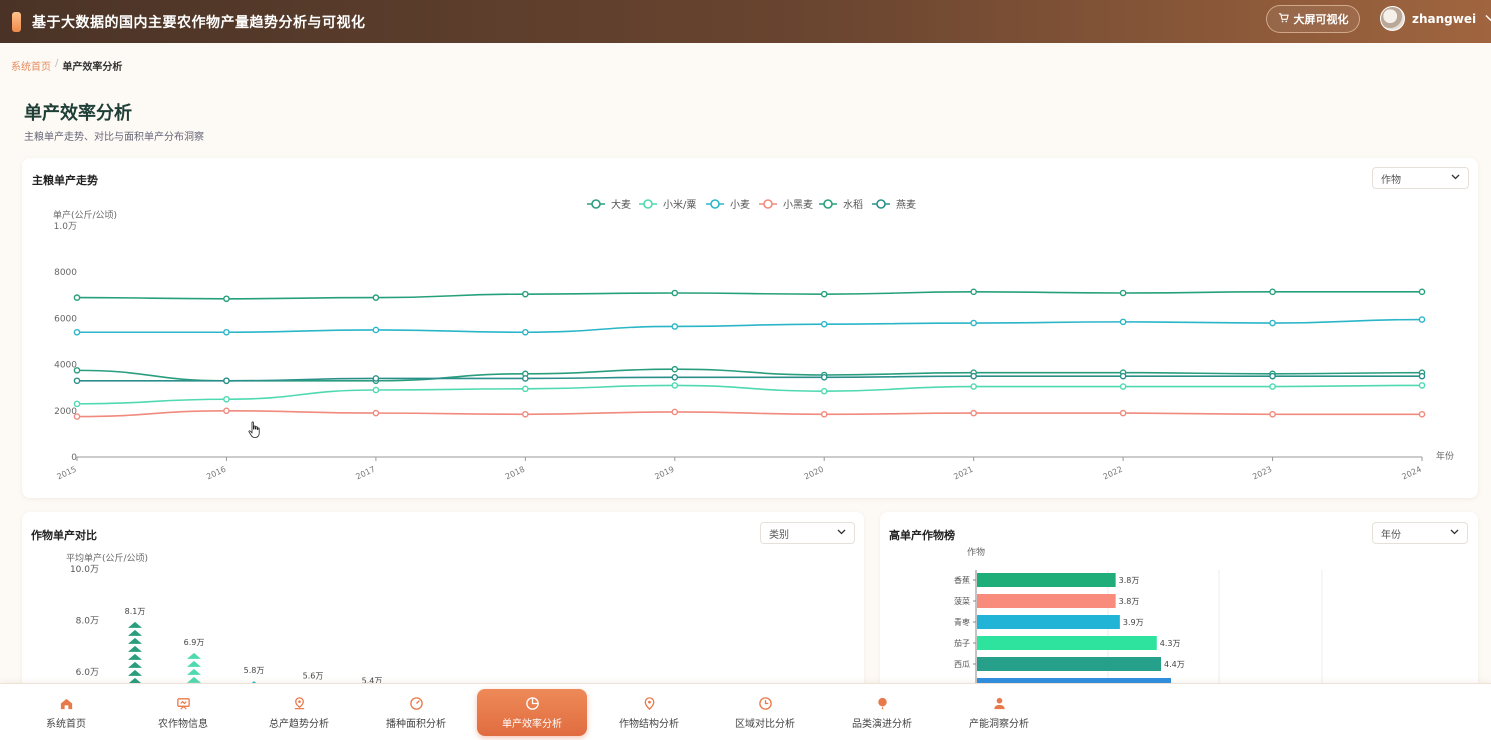 The width and height of the screenshot is (1491, 740). Describe the element at coordinates (1488, 18) in the screenshot. I see `chevron-down-icon` at that location.